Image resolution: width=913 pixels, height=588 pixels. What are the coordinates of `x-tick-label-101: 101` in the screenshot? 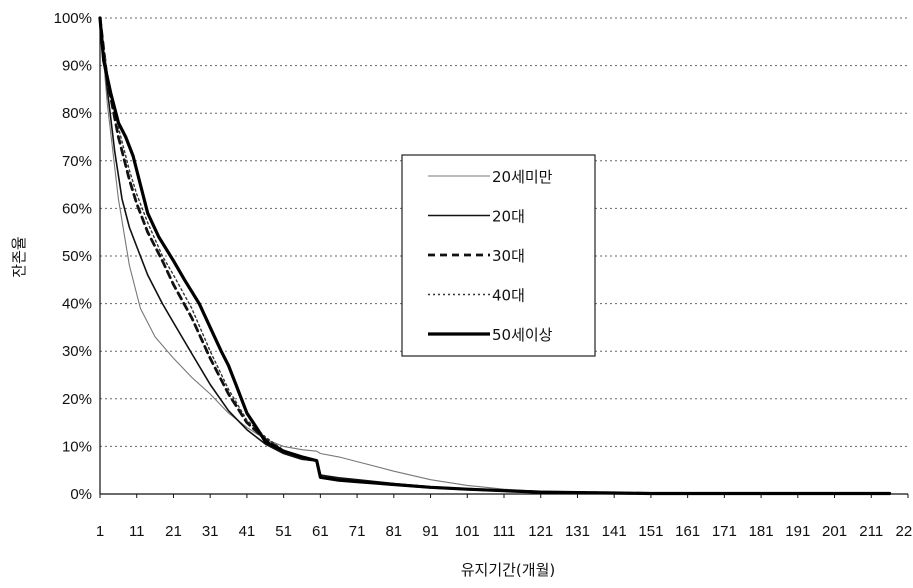 It's located at (467, 531).